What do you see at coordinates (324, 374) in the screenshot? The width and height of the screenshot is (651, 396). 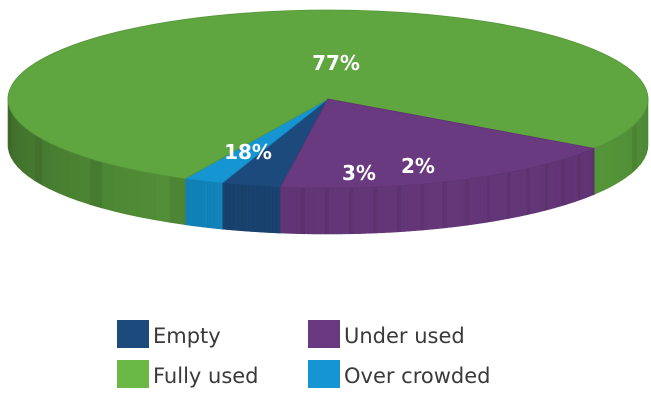 I see `legend-swatch-over-crowded` at bounding box center [324, 374].